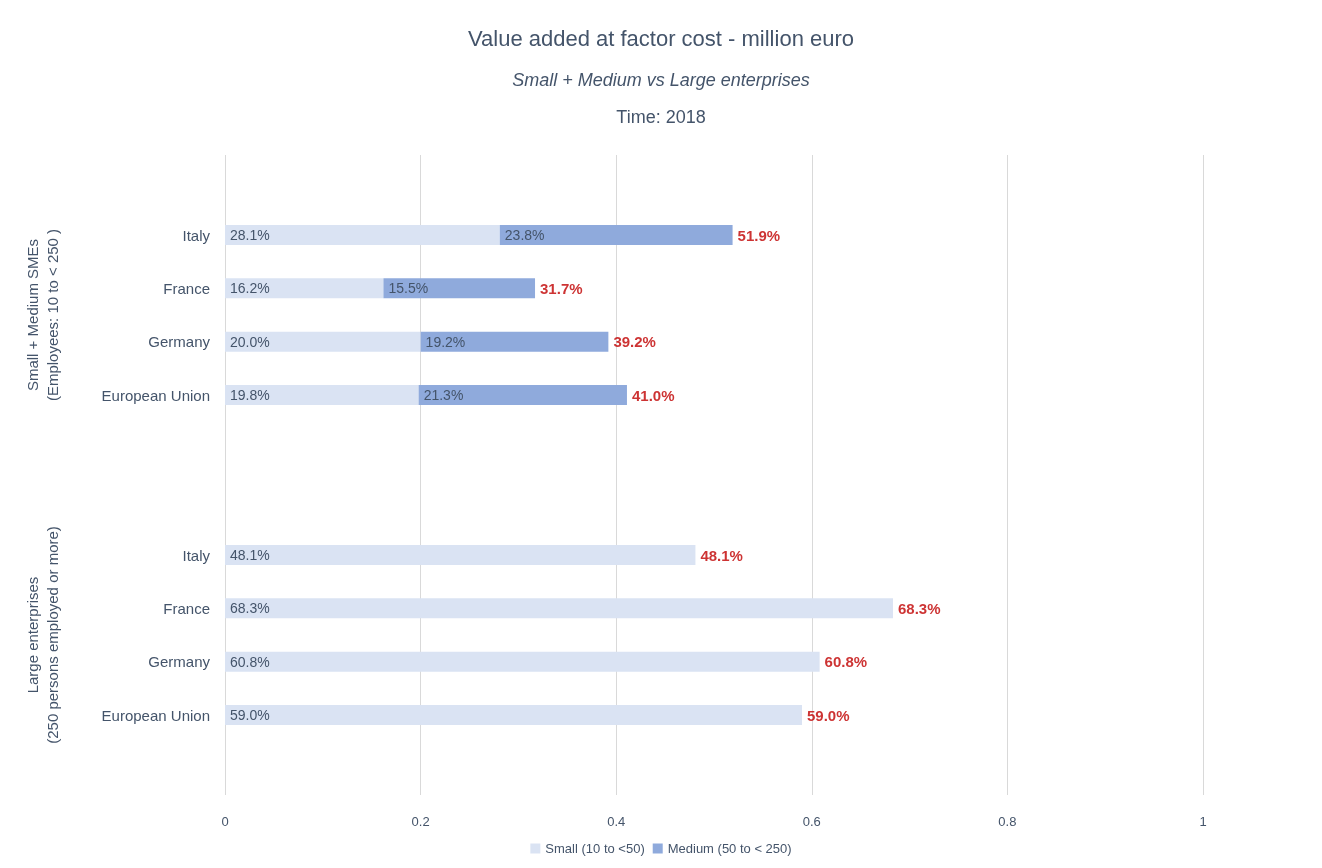 This screenshot has width=1322, height=868. What do you see at coordinates (661, 117) in the screenshot?
I see `text: Time: 2018` at bounding box center [661, 117].